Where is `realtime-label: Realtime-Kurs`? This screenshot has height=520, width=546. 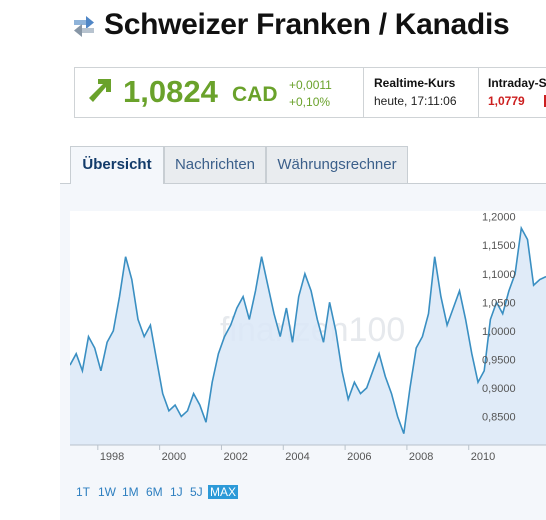
realtime-label: Realtime-Kurs is located at coordinates (415, 83).